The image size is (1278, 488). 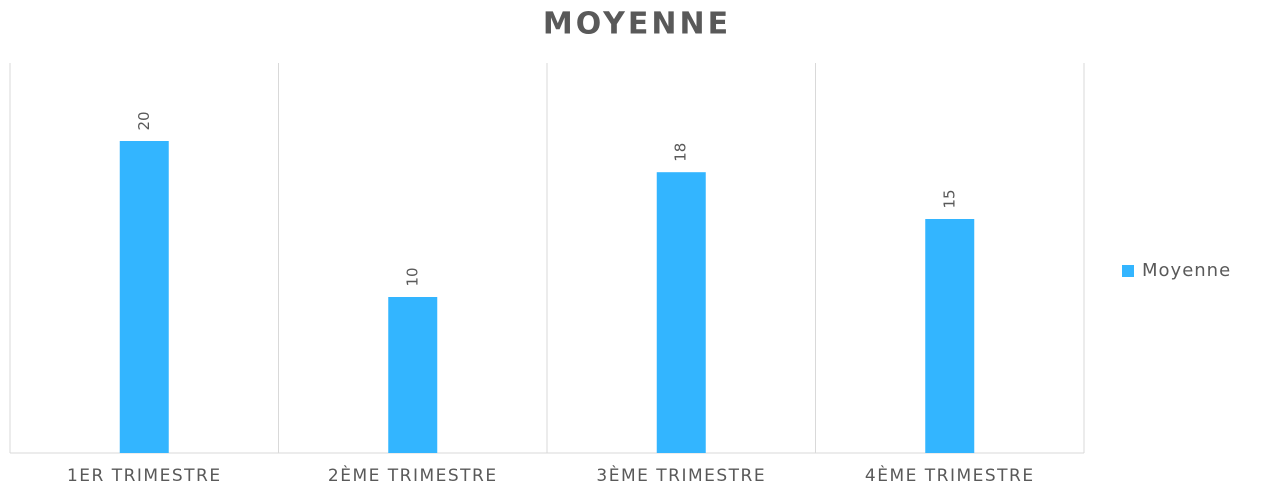 What do you see at coordinates (412, 276) in the screenshot?
I see `data-label: 10` at bounding box center [412, 276].